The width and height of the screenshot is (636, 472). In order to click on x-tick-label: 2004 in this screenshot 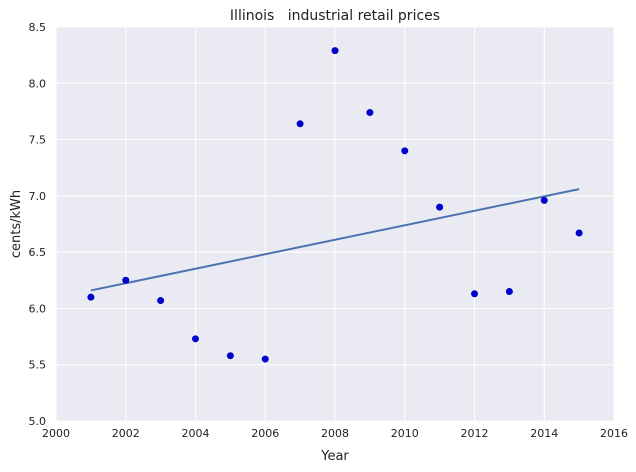, I will do `click(196, 433)`.